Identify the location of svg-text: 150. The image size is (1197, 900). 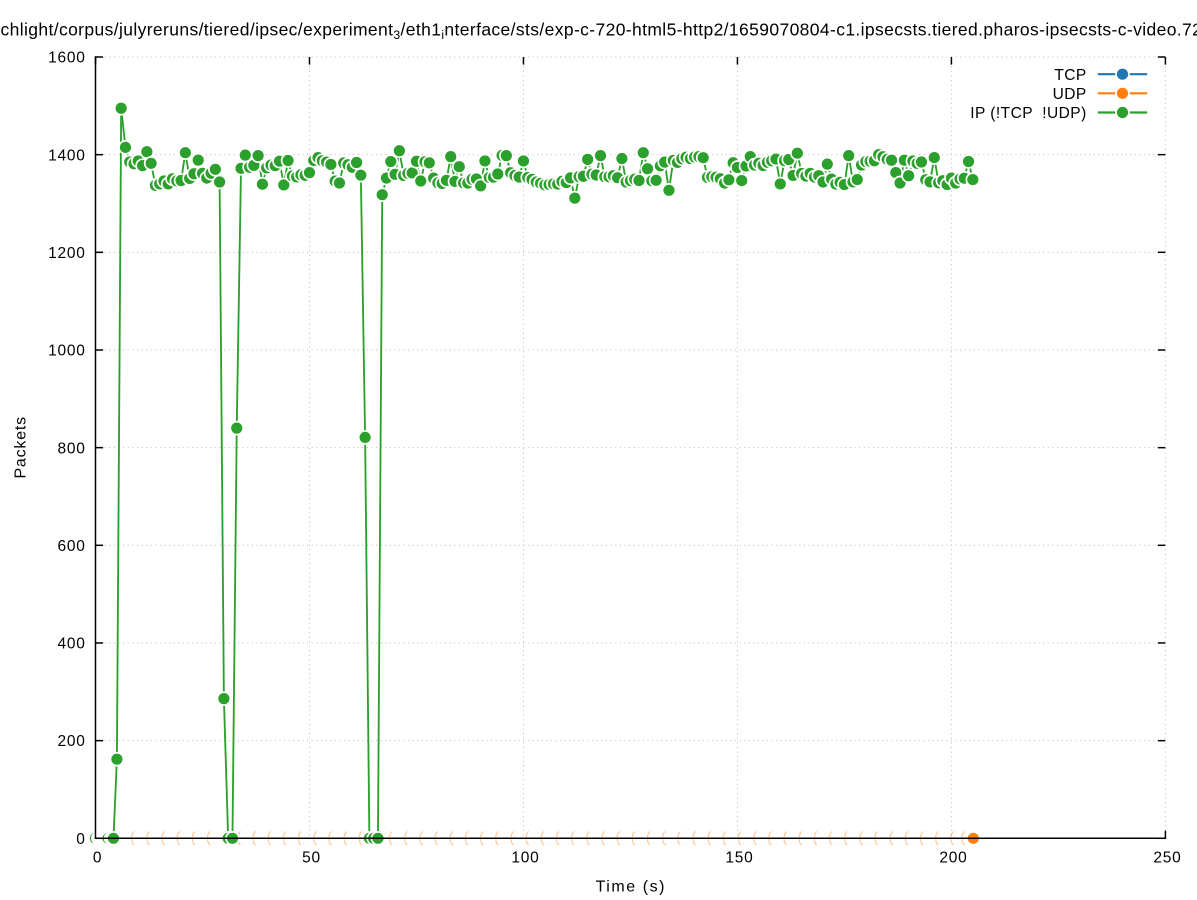
(739, 858).